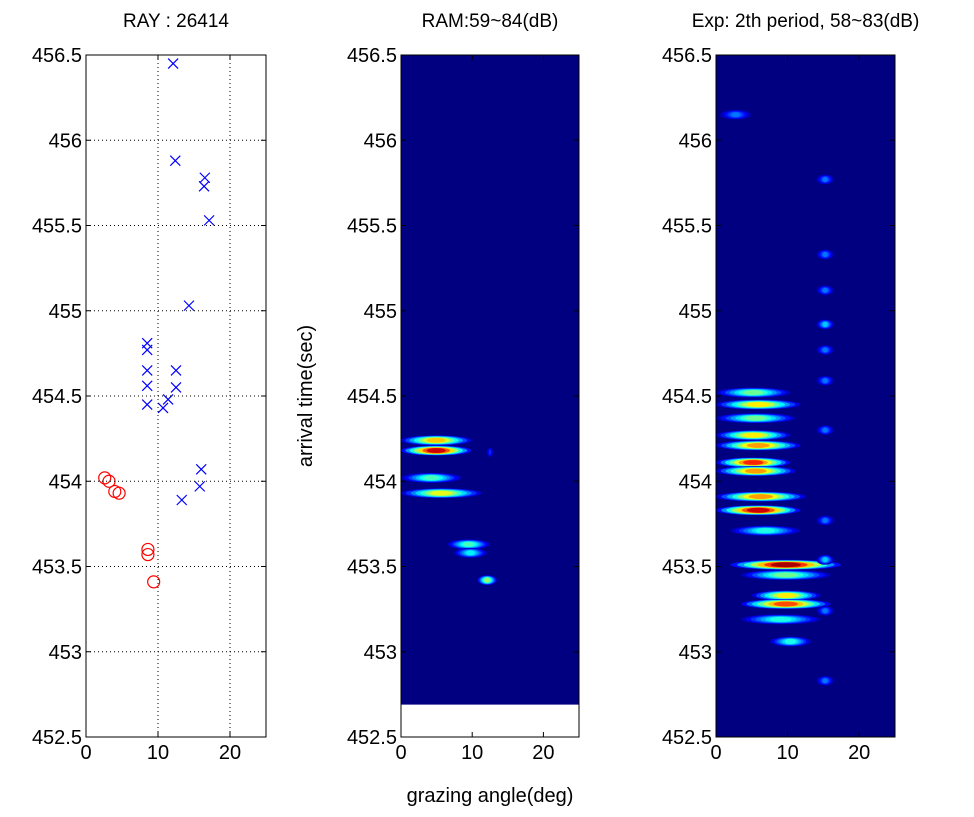 Image resolution: width=974 pixels, height=817 pixels. What do you see at coordinates (490, 796) in the screenshot?
I see `x-axis-label: grazing angle(deg)` at bounding box center [490, 796].